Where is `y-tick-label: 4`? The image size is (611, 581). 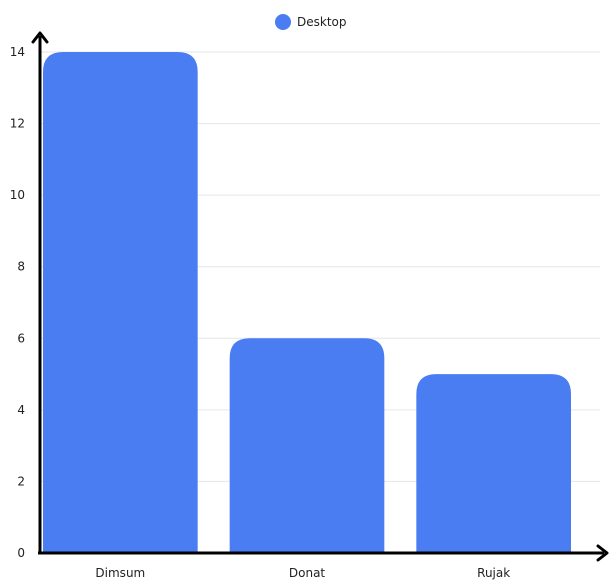
y-tick-label: 4 is located at coordinates (21, 410).